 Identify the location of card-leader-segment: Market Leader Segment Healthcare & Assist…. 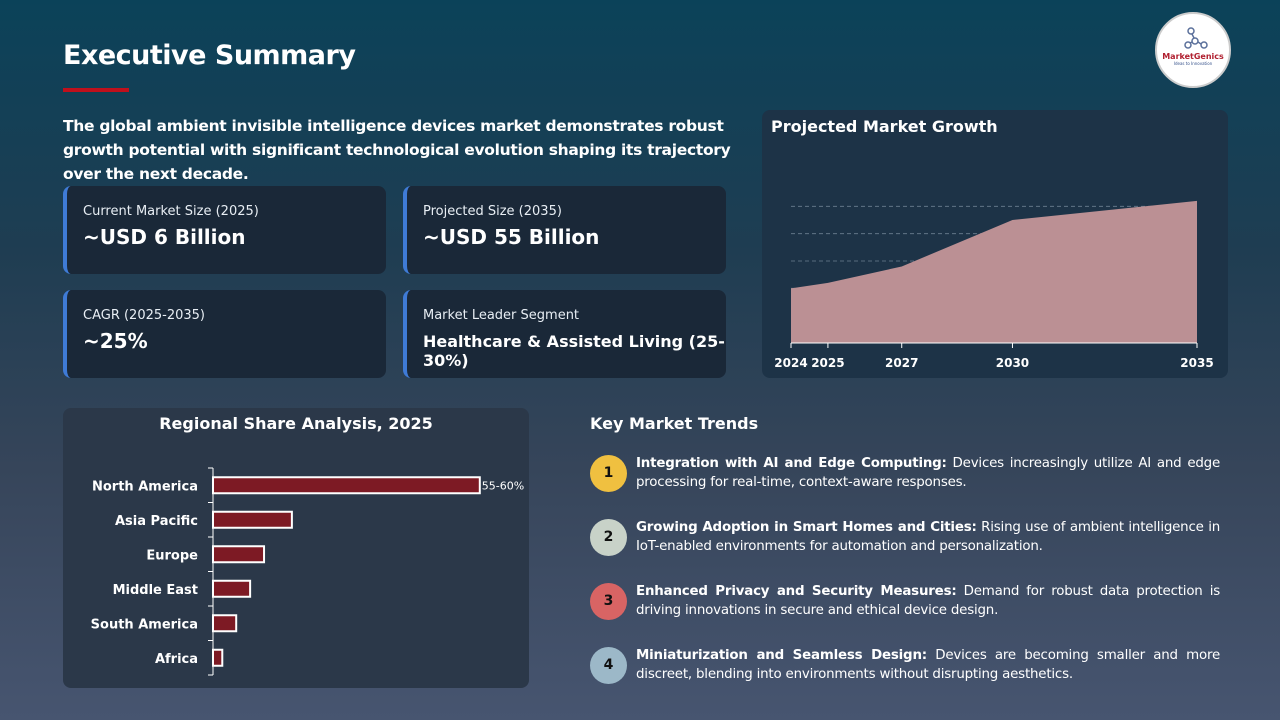
(564, 334).